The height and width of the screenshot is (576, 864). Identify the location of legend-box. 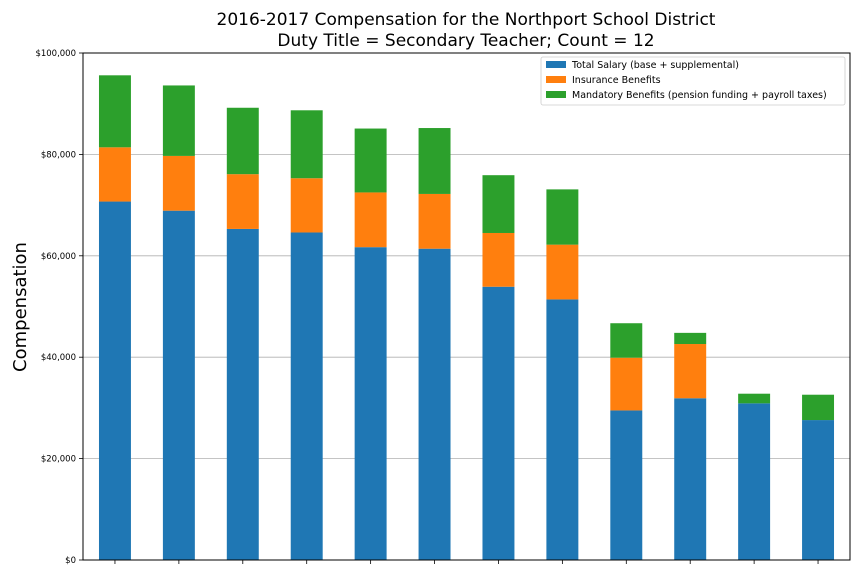
(693, 81).